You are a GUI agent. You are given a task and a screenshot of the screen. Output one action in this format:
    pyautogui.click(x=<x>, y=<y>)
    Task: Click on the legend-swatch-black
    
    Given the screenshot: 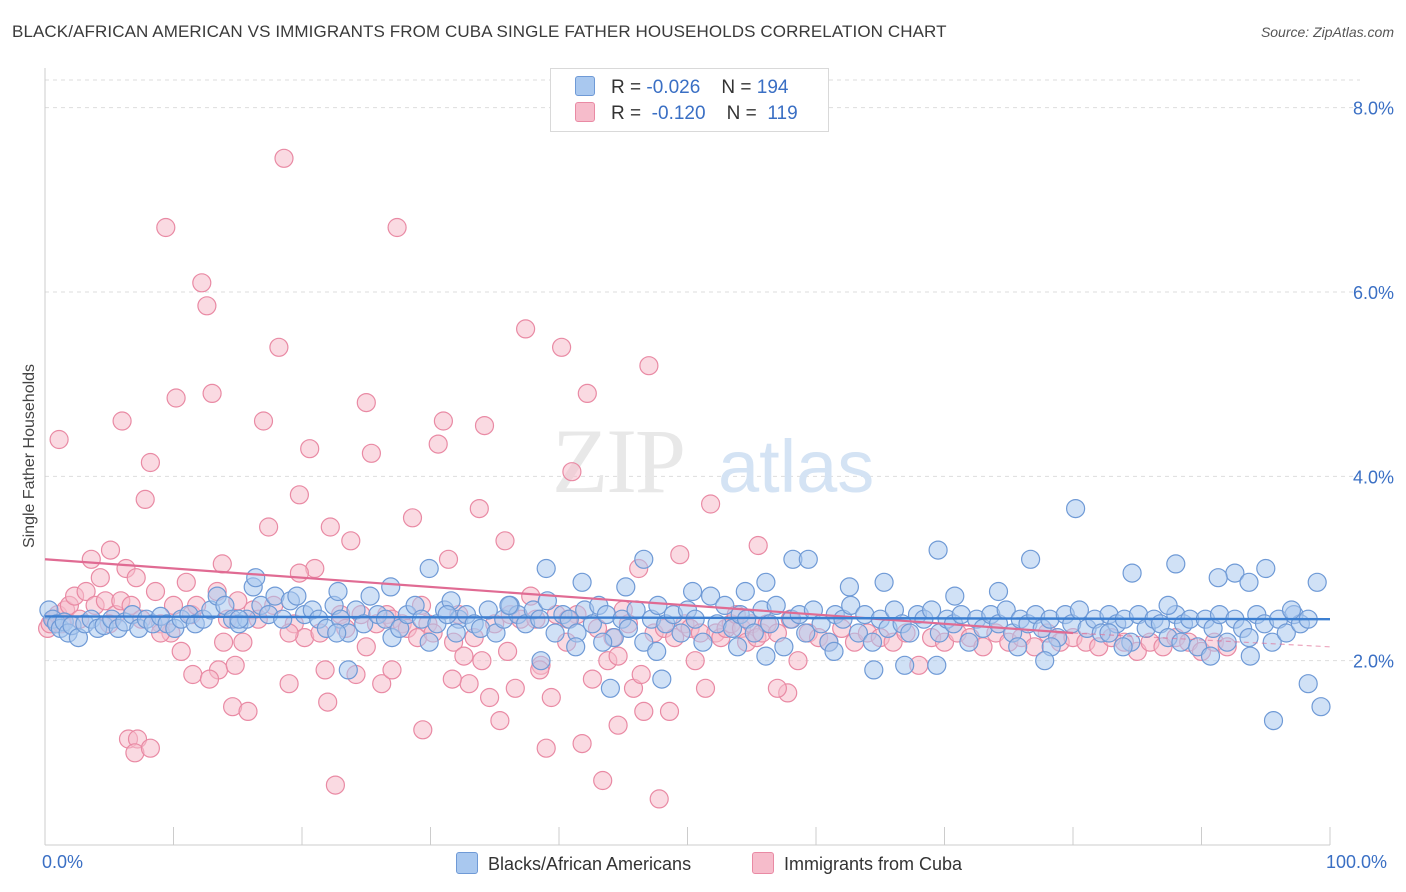 What is the action you would take?
    pyautogui.click(x=467, y=863)
    